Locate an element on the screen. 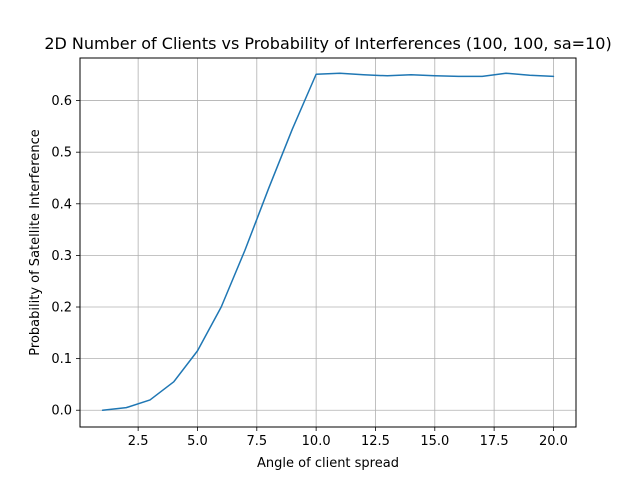 This screenshot has height=480, width=640. x-tick-label: 17.5 is located at coordinates (494, 441).